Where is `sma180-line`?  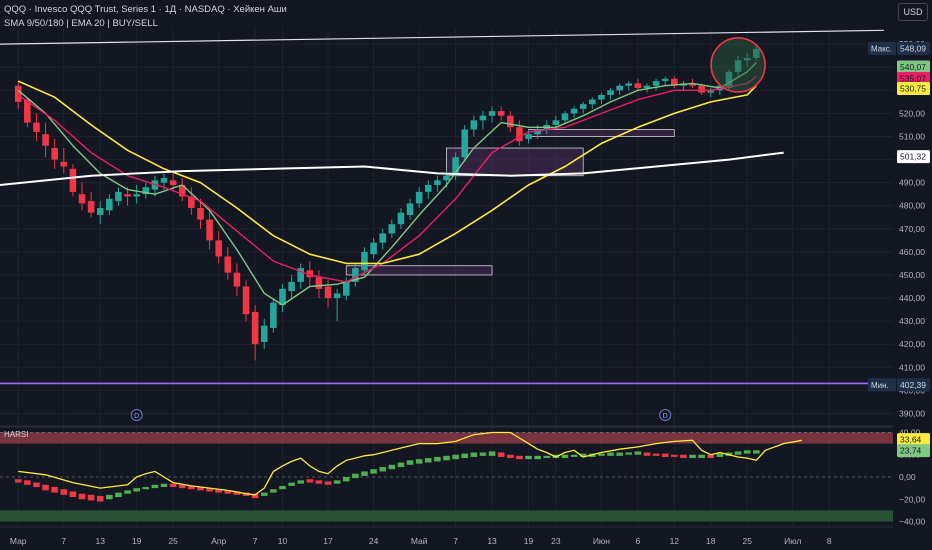 sma180-line is located at coordinates (392, 168).